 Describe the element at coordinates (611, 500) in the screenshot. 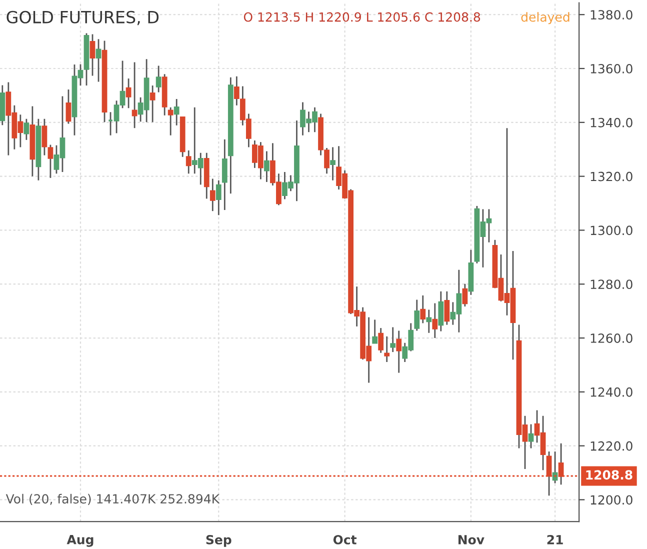

I see `y-tick-label: 1200.0` at that location.